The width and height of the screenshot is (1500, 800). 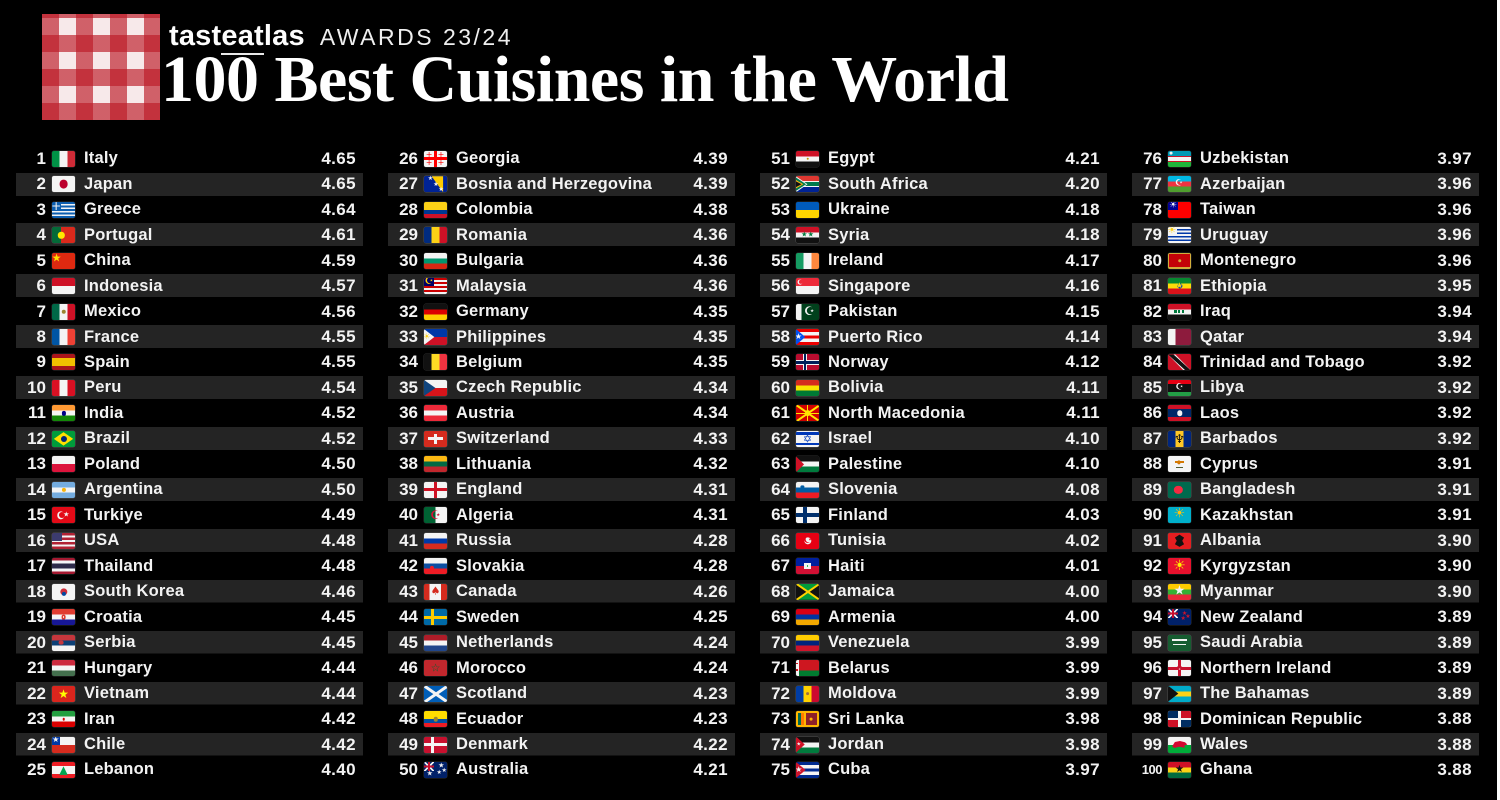 What do you see at coordinates (857, 540) in the screenshot?
I see `country-name: Tunisia` at bounding box center [857, 540].